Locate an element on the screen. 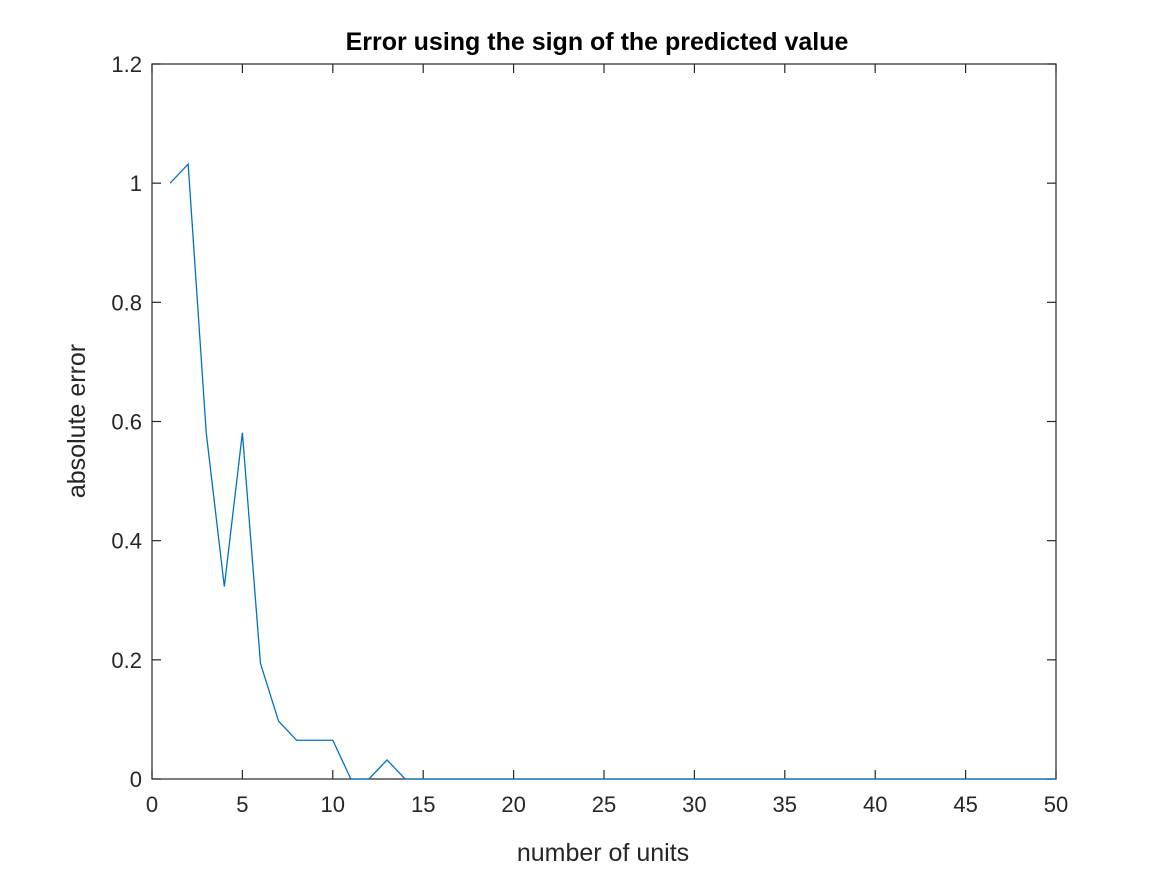  y-tick-label: 0.2 is located at coordinates (126, 660).